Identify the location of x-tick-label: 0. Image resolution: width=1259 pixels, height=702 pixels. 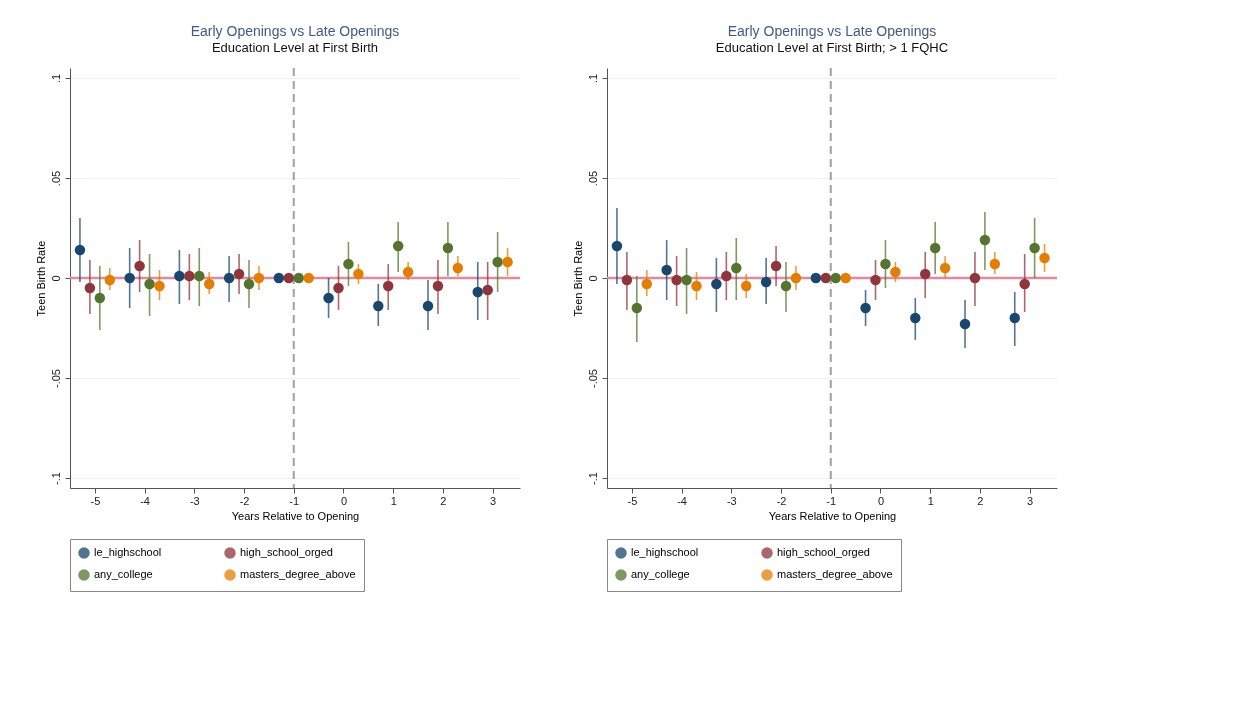
(344, 500).